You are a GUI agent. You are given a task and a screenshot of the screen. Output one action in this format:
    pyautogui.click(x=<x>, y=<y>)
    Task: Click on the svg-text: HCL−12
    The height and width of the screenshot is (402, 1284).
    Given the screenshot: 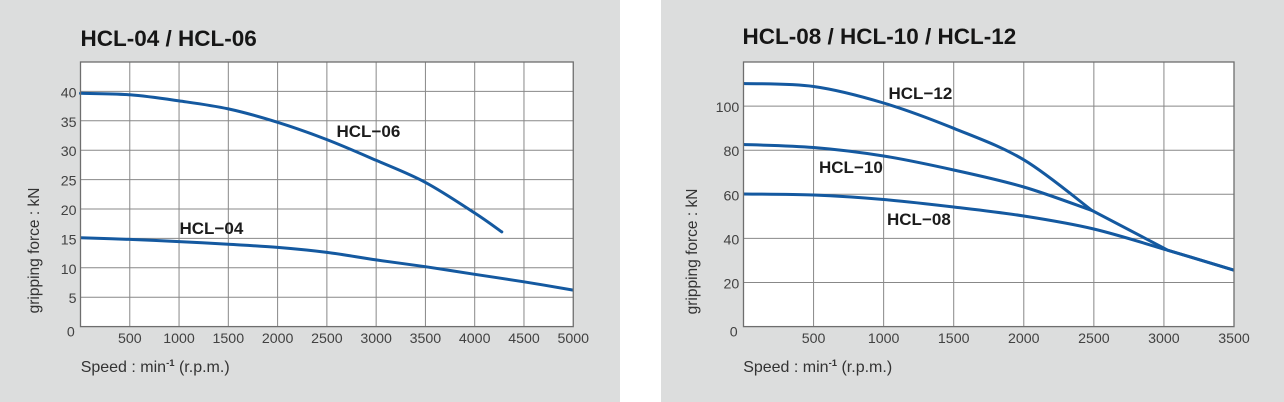 What is the action you would take?
    pyautogui.click(x=921, y=93)
    